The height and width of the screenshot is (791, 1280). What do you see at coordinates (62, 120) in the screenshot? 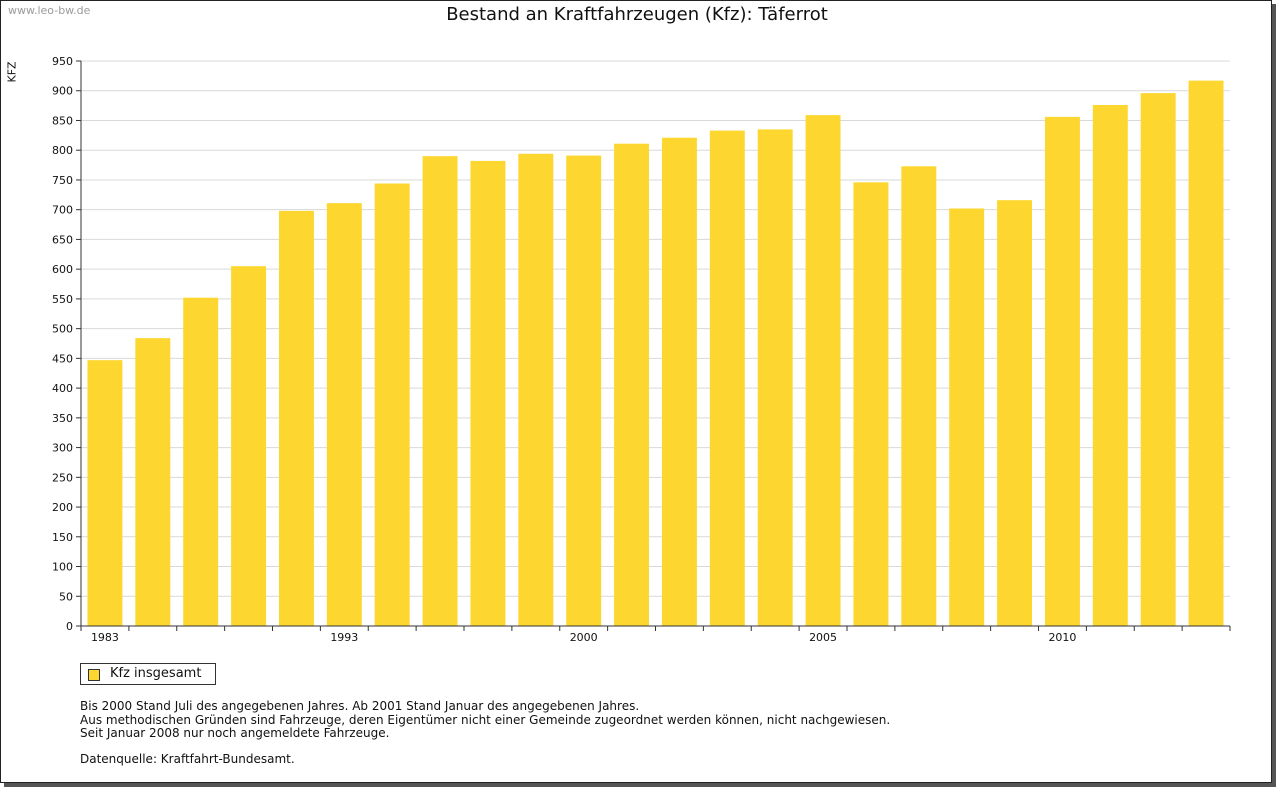
I see `y-tick-label: 850` at bounding box center [62, 120].